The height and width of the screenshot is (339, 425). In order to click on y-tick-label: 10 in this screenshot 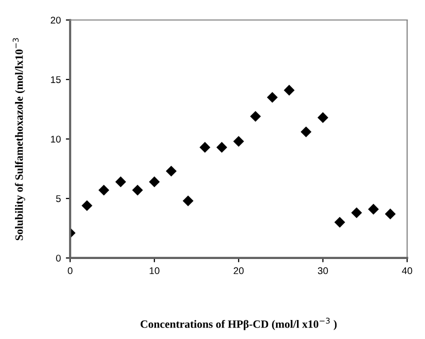, I will do `click(56, 139)`.